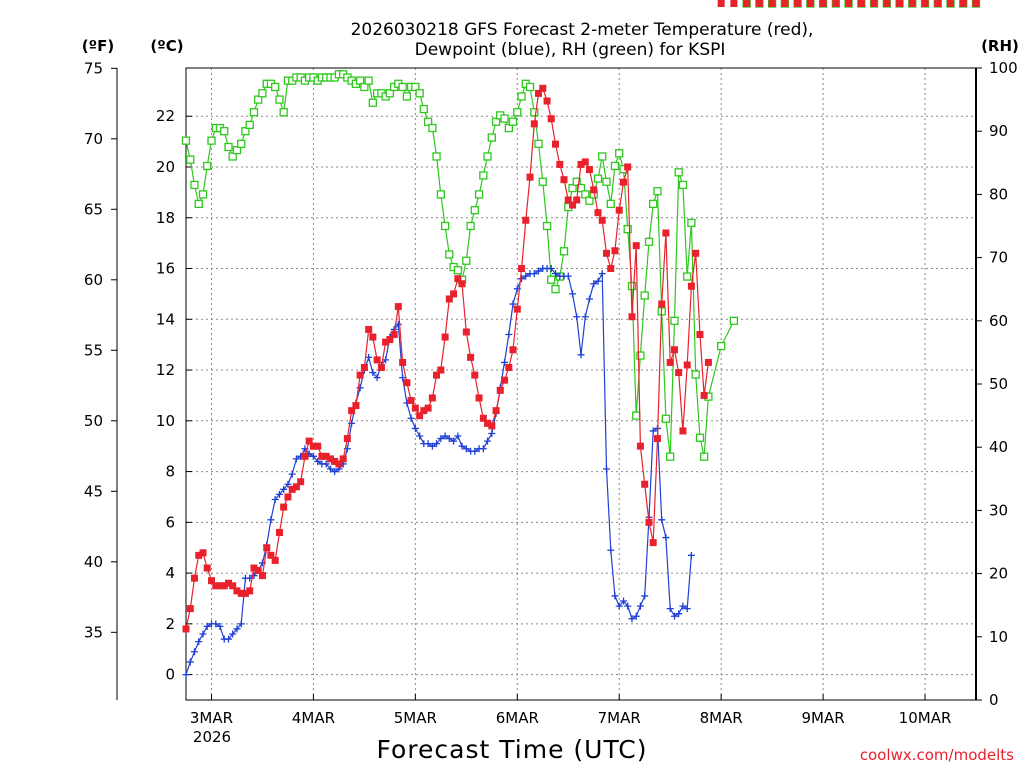 The image size is (1024, 768). I want to click on x-tick-label: 7MAR, so click(619, 718).